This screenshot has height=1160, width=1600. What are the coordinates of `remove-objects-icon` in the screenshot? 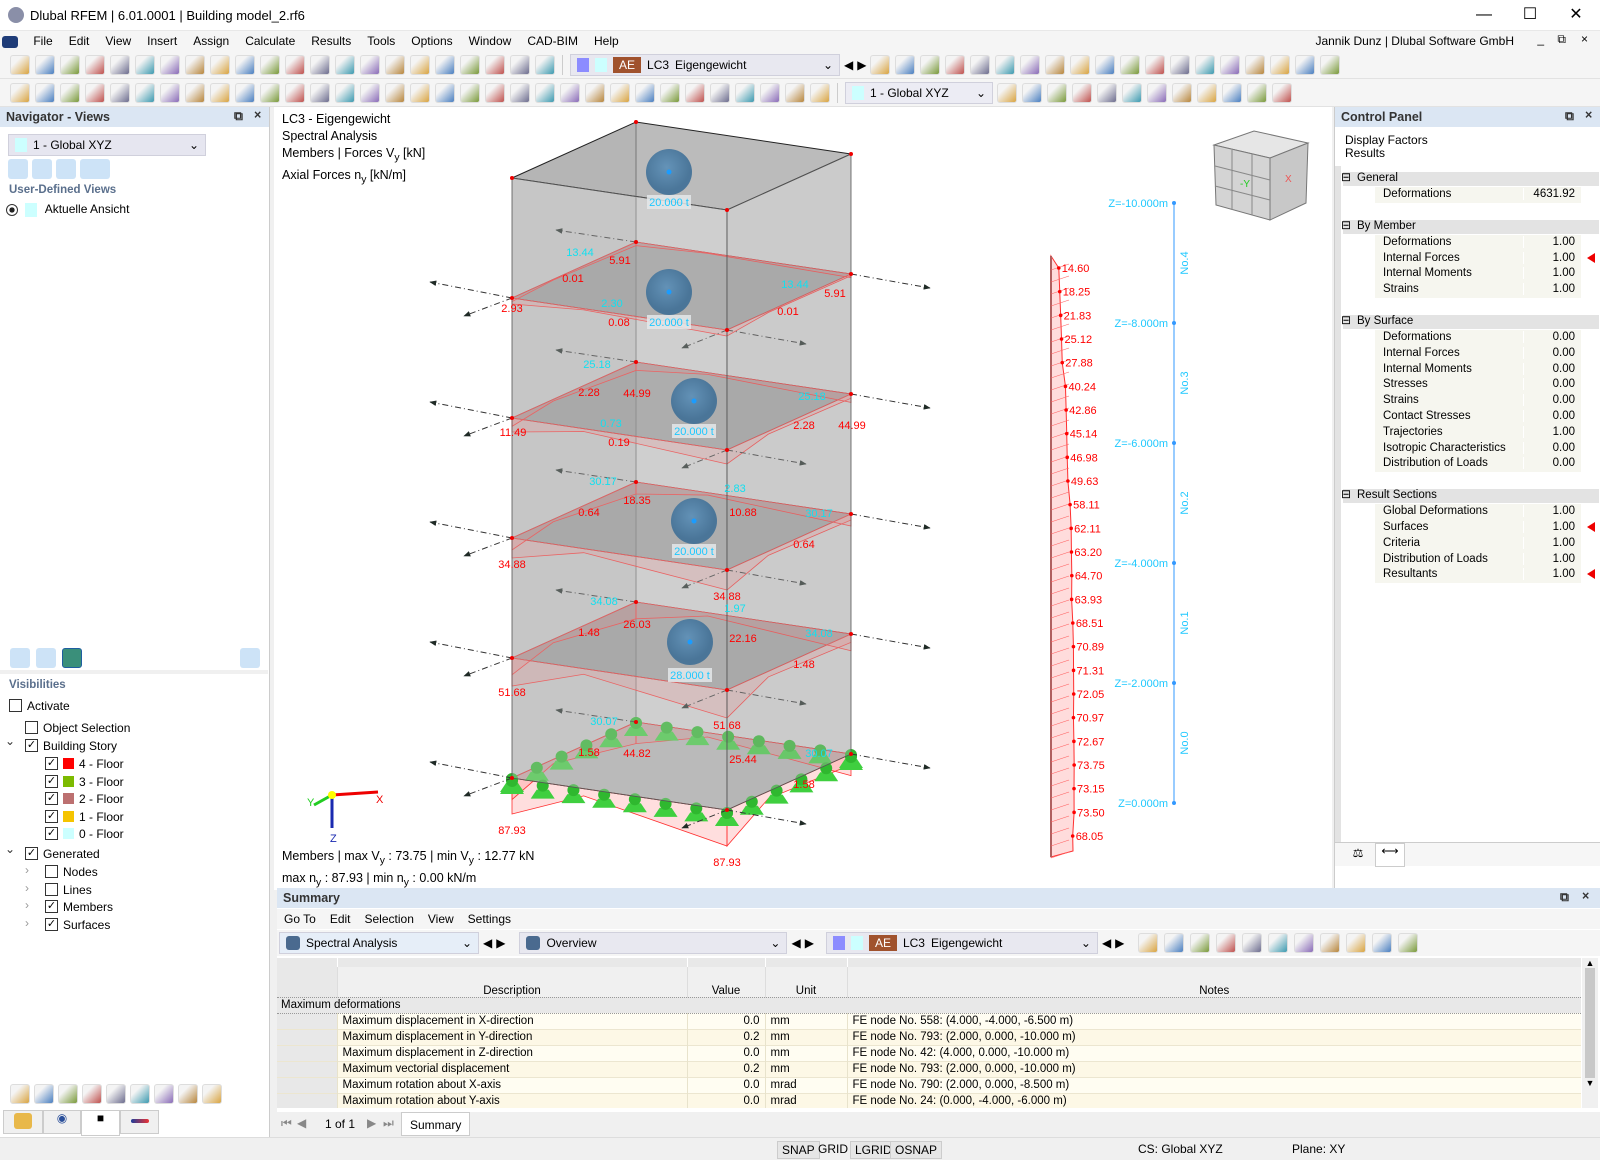 It's located at (92, 1094).